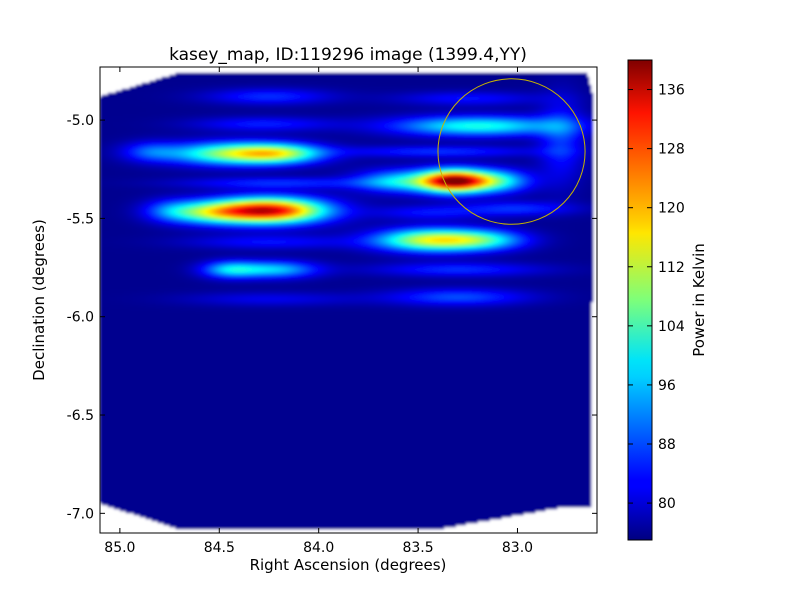 This screenshot has width=800, height=600. I want to click on colorbar-tick-label: 80, so click(667, 504).